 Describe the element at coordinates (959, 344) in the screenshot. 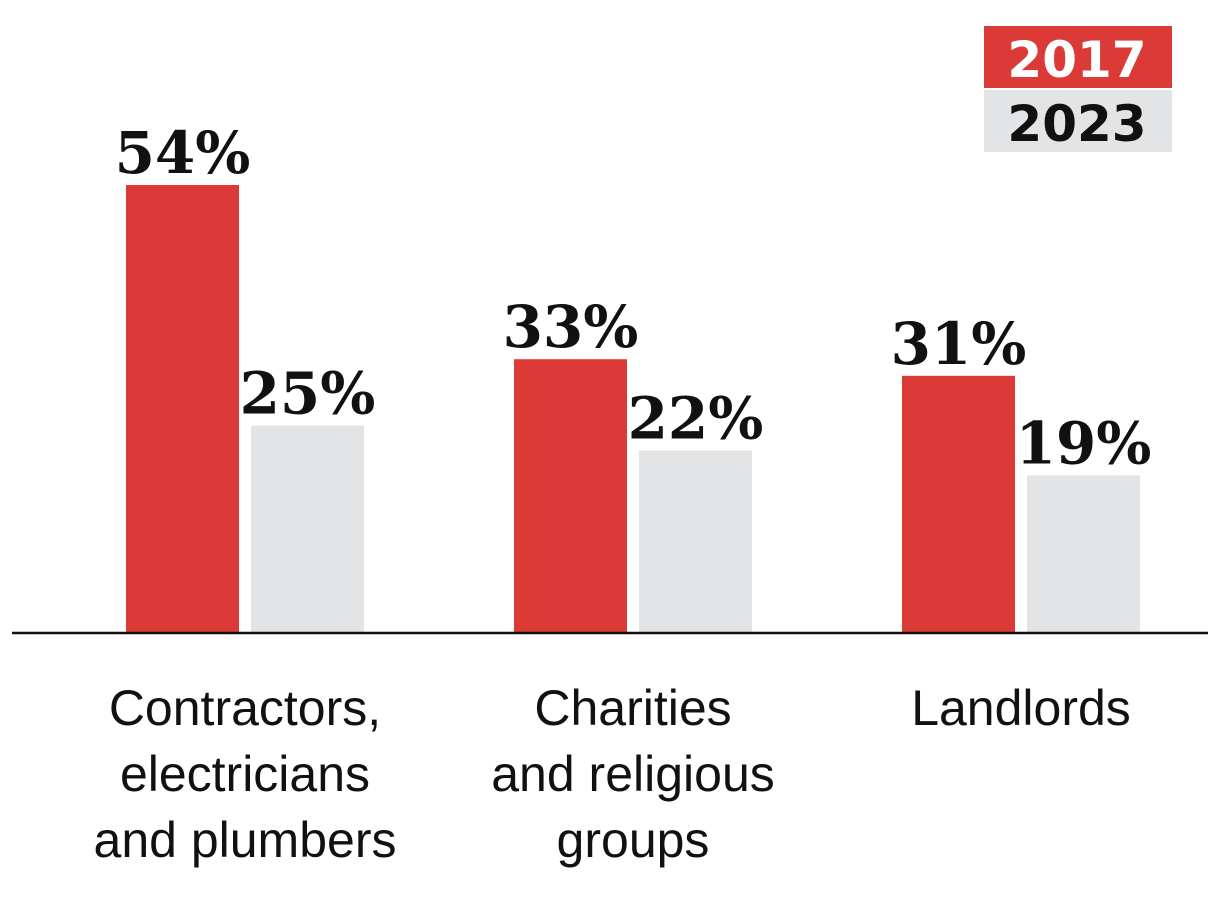

I see `value-label-2017-2: 31%` at that location.